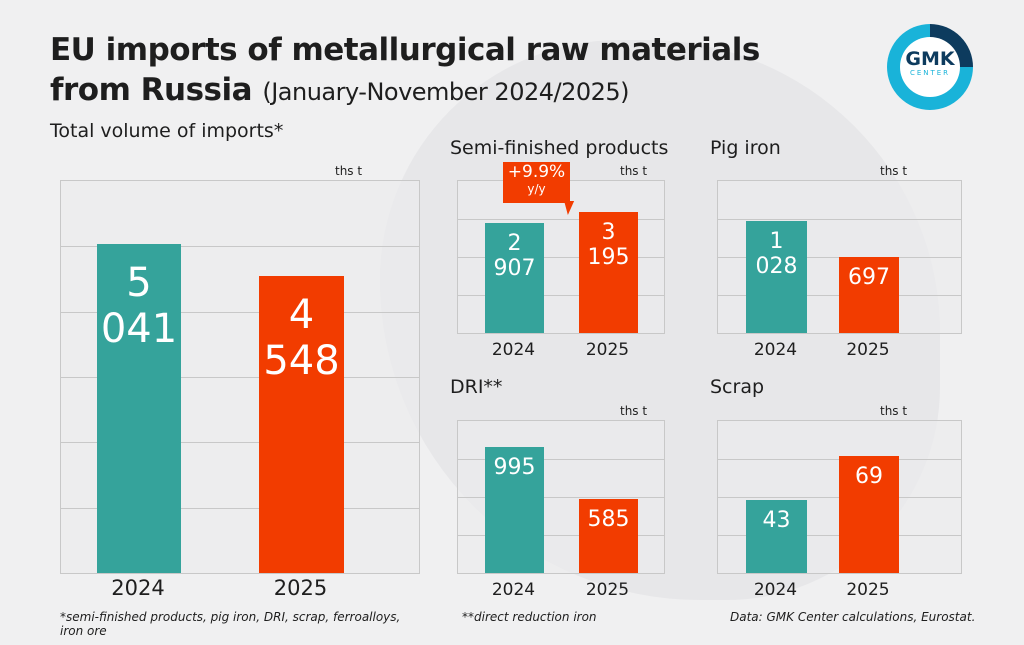 The image size is (1024, 645). I want to click on chart-panel: 43 69, so click(839, 497).